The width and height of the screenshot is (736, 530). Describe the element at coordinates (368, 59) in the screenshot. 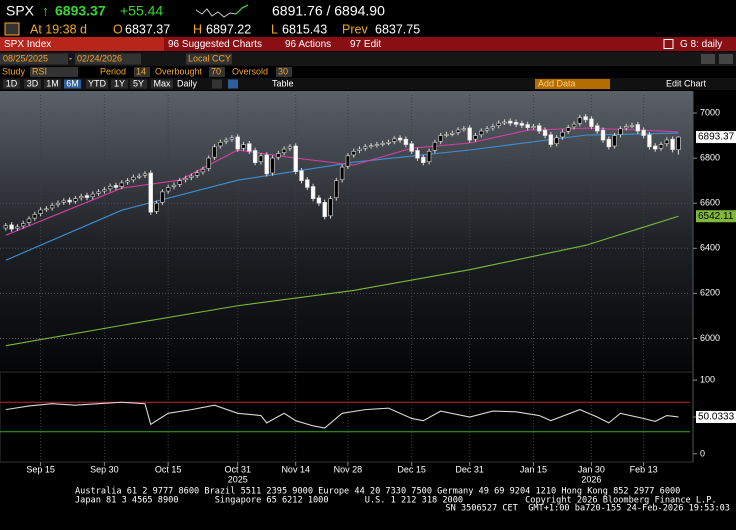

I see `range-bar` at that location.